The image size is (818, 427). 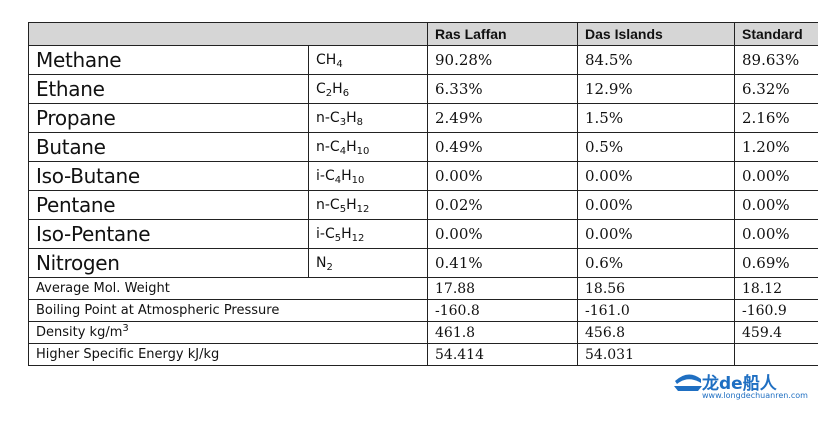 What do you see at coordinates (168, 60) in the screenshot?
I see `component-name: Methane` at bounding box center [168, 60].